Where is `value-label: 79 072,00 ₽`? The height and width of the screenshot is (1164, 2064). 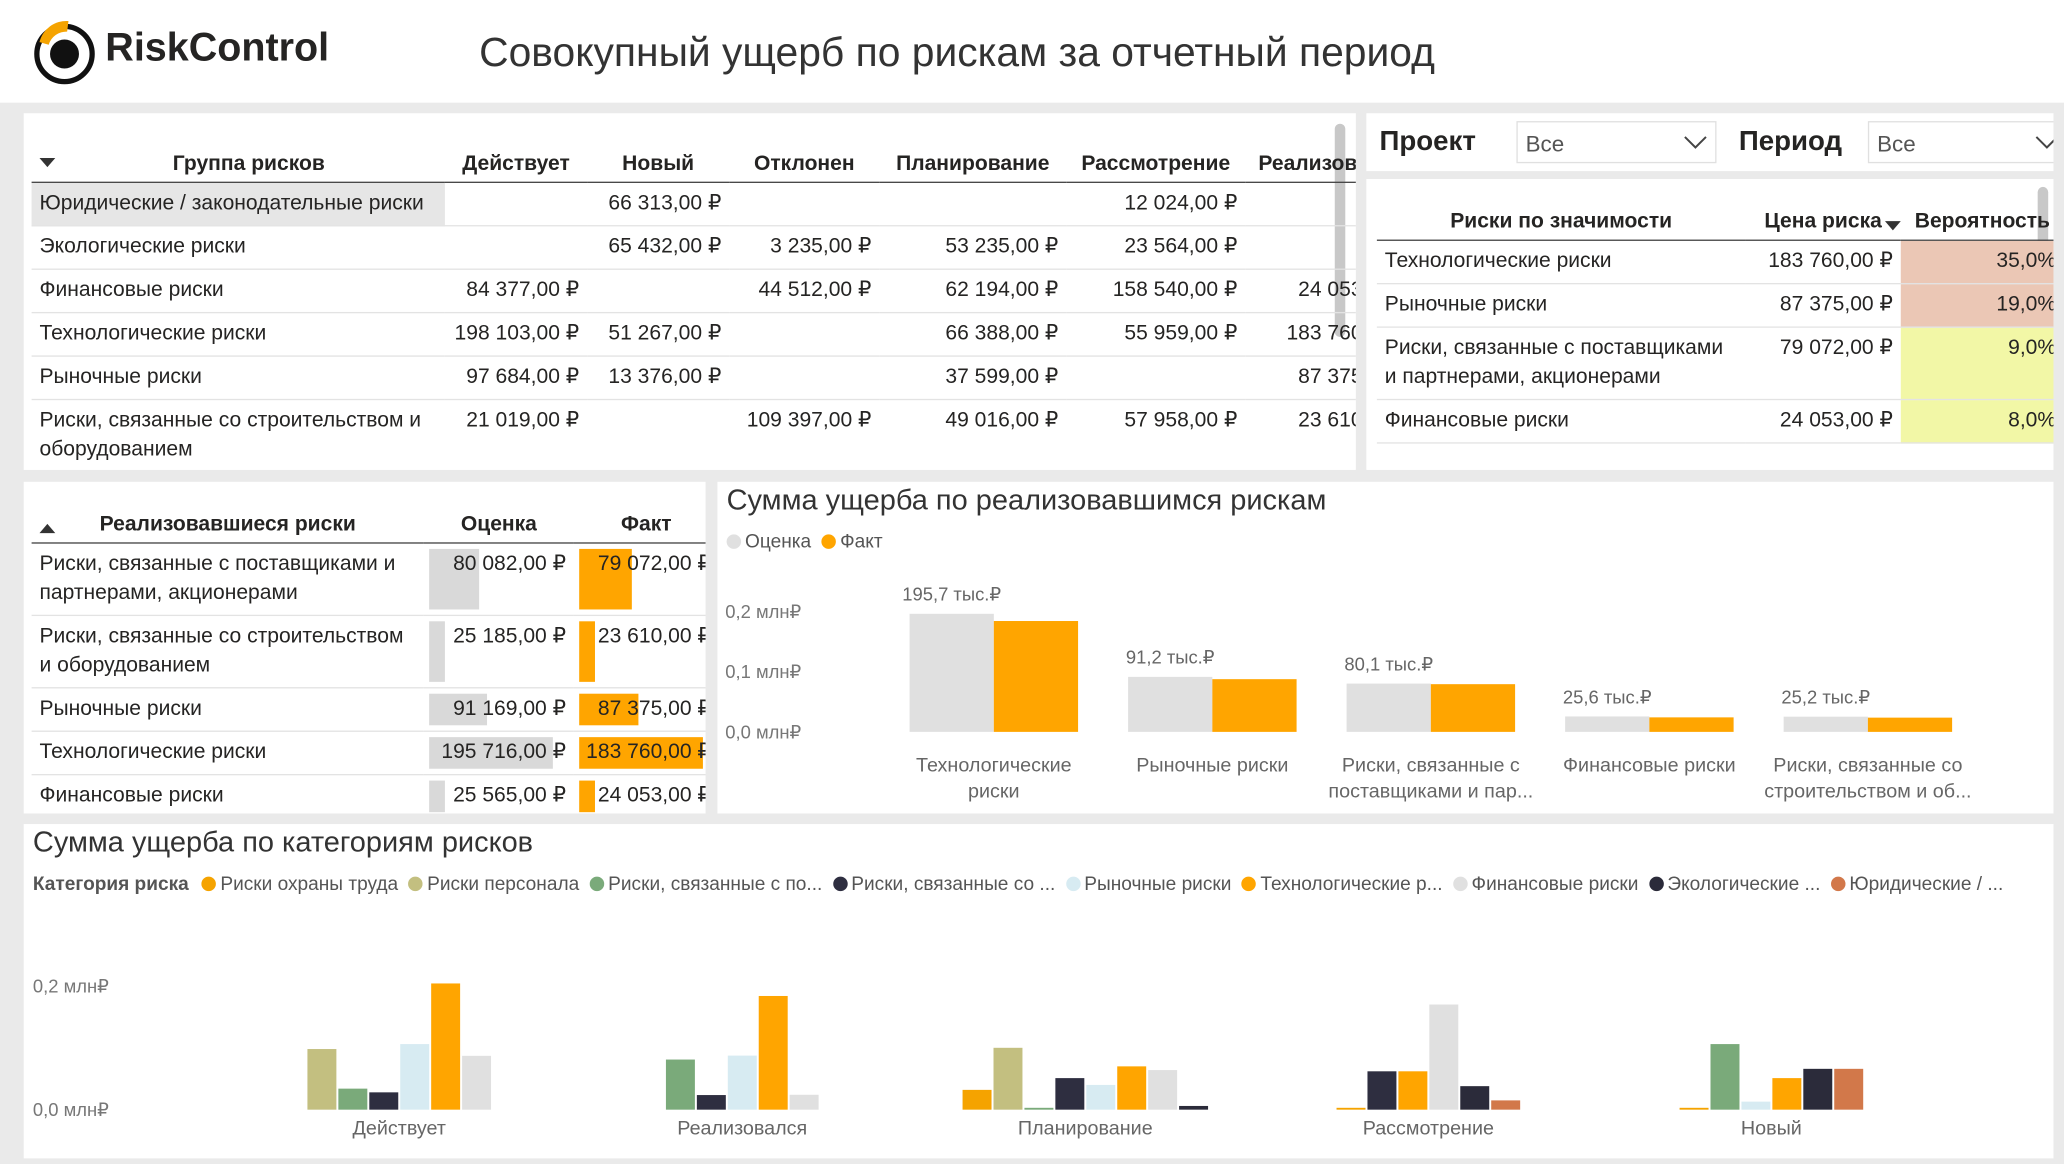 value-label: 79 072,00 ₽ is located at coordinates (651, 564).